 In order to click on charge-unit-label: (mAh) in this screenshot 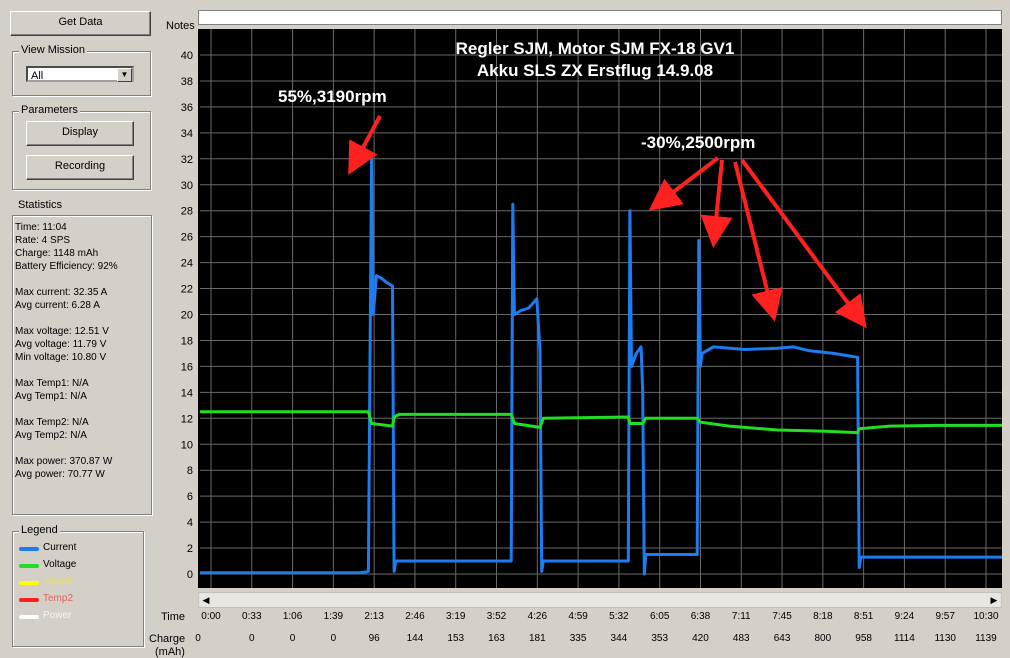, I will do `click(170, 652)`.